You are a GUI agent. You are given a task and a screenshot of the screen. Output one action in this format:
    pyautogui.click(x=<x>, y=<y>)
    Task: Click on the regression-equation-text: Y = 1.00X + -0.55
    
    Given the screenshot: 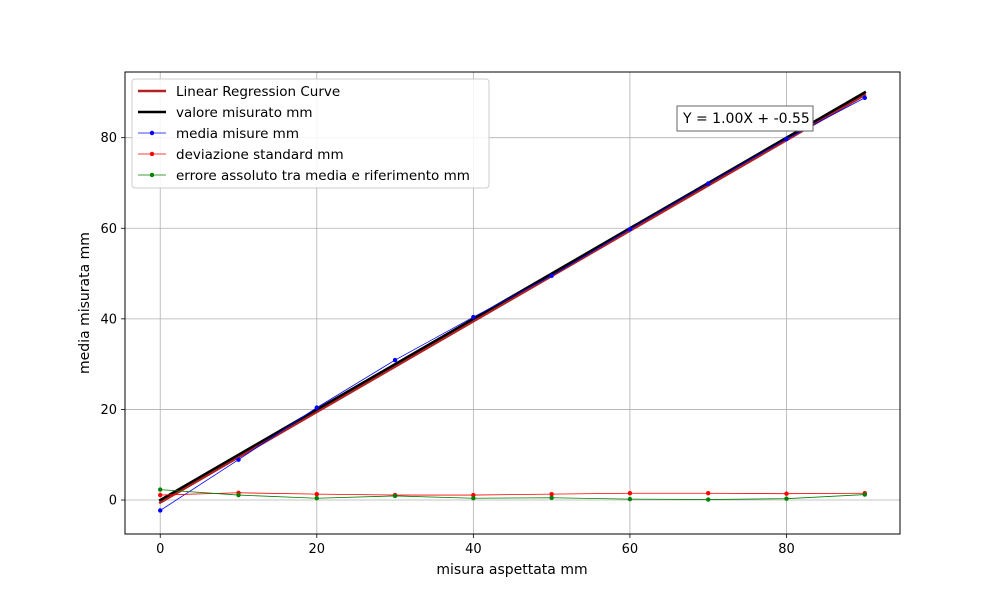 What is the action you would take?
    pyautogui.click(x=746, y=119)
    